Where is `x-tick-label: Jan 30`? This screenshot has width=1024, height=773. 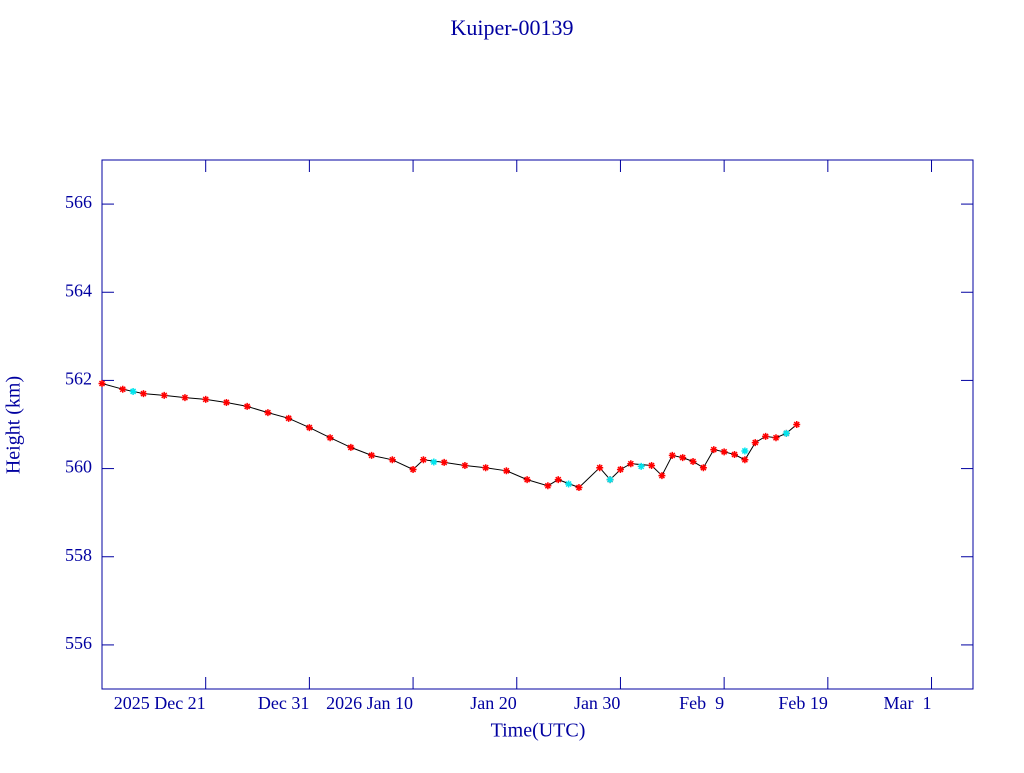 x-tick-label: Jan 30 is located at coordinates (597, 703).